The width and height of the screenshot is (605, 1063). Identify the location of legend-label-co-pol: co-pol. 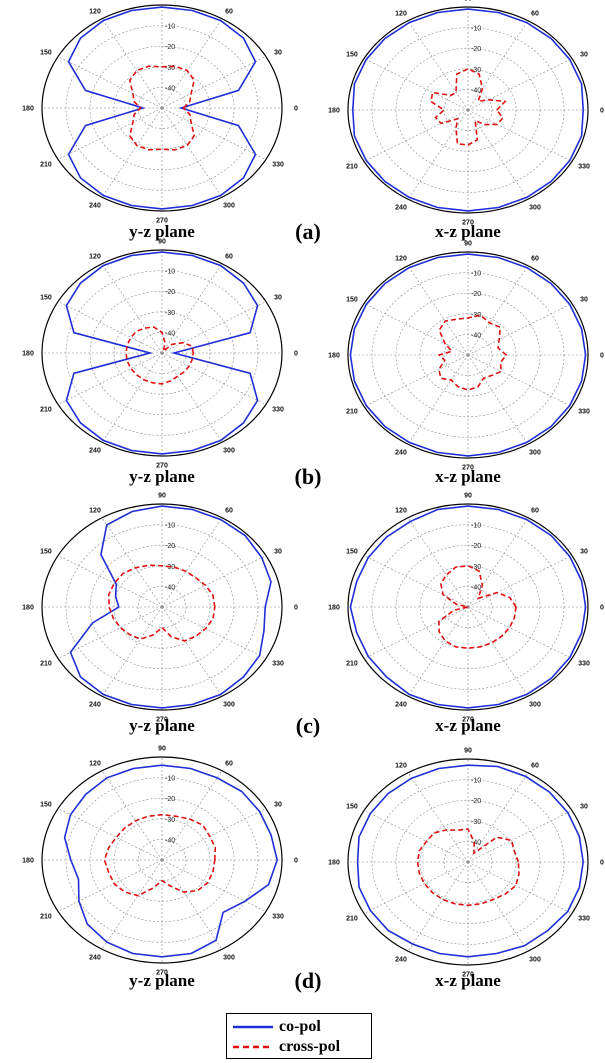
(300, 1026).